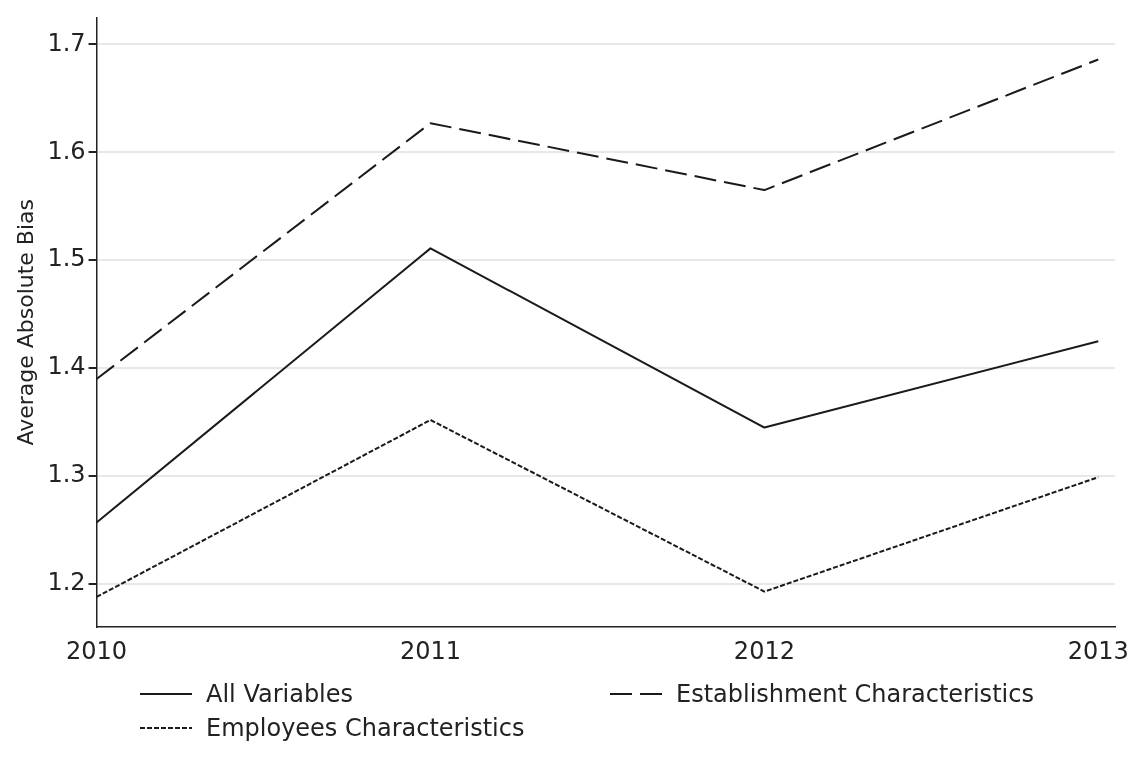 This screenshot has height=778, width=1145. What do you see at coordinates (365, 728) in the screenshot?
I see `legend-label: Employees Characteristics` at bounding box center [365, 728].